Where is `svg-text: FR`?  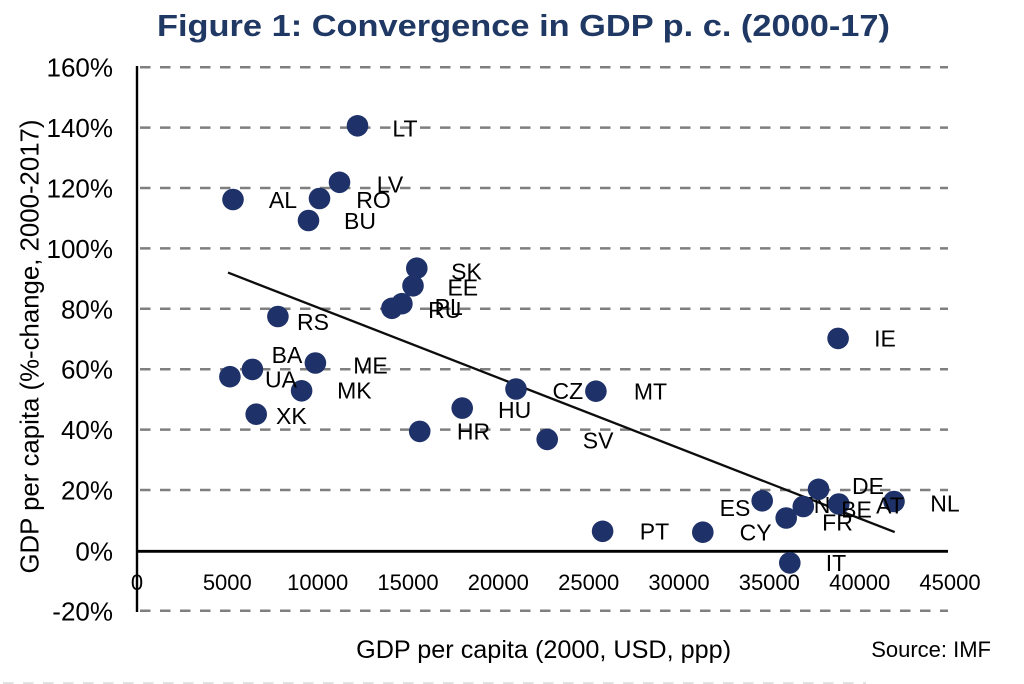 svg-text: FR is located at coordinates (837, 523).